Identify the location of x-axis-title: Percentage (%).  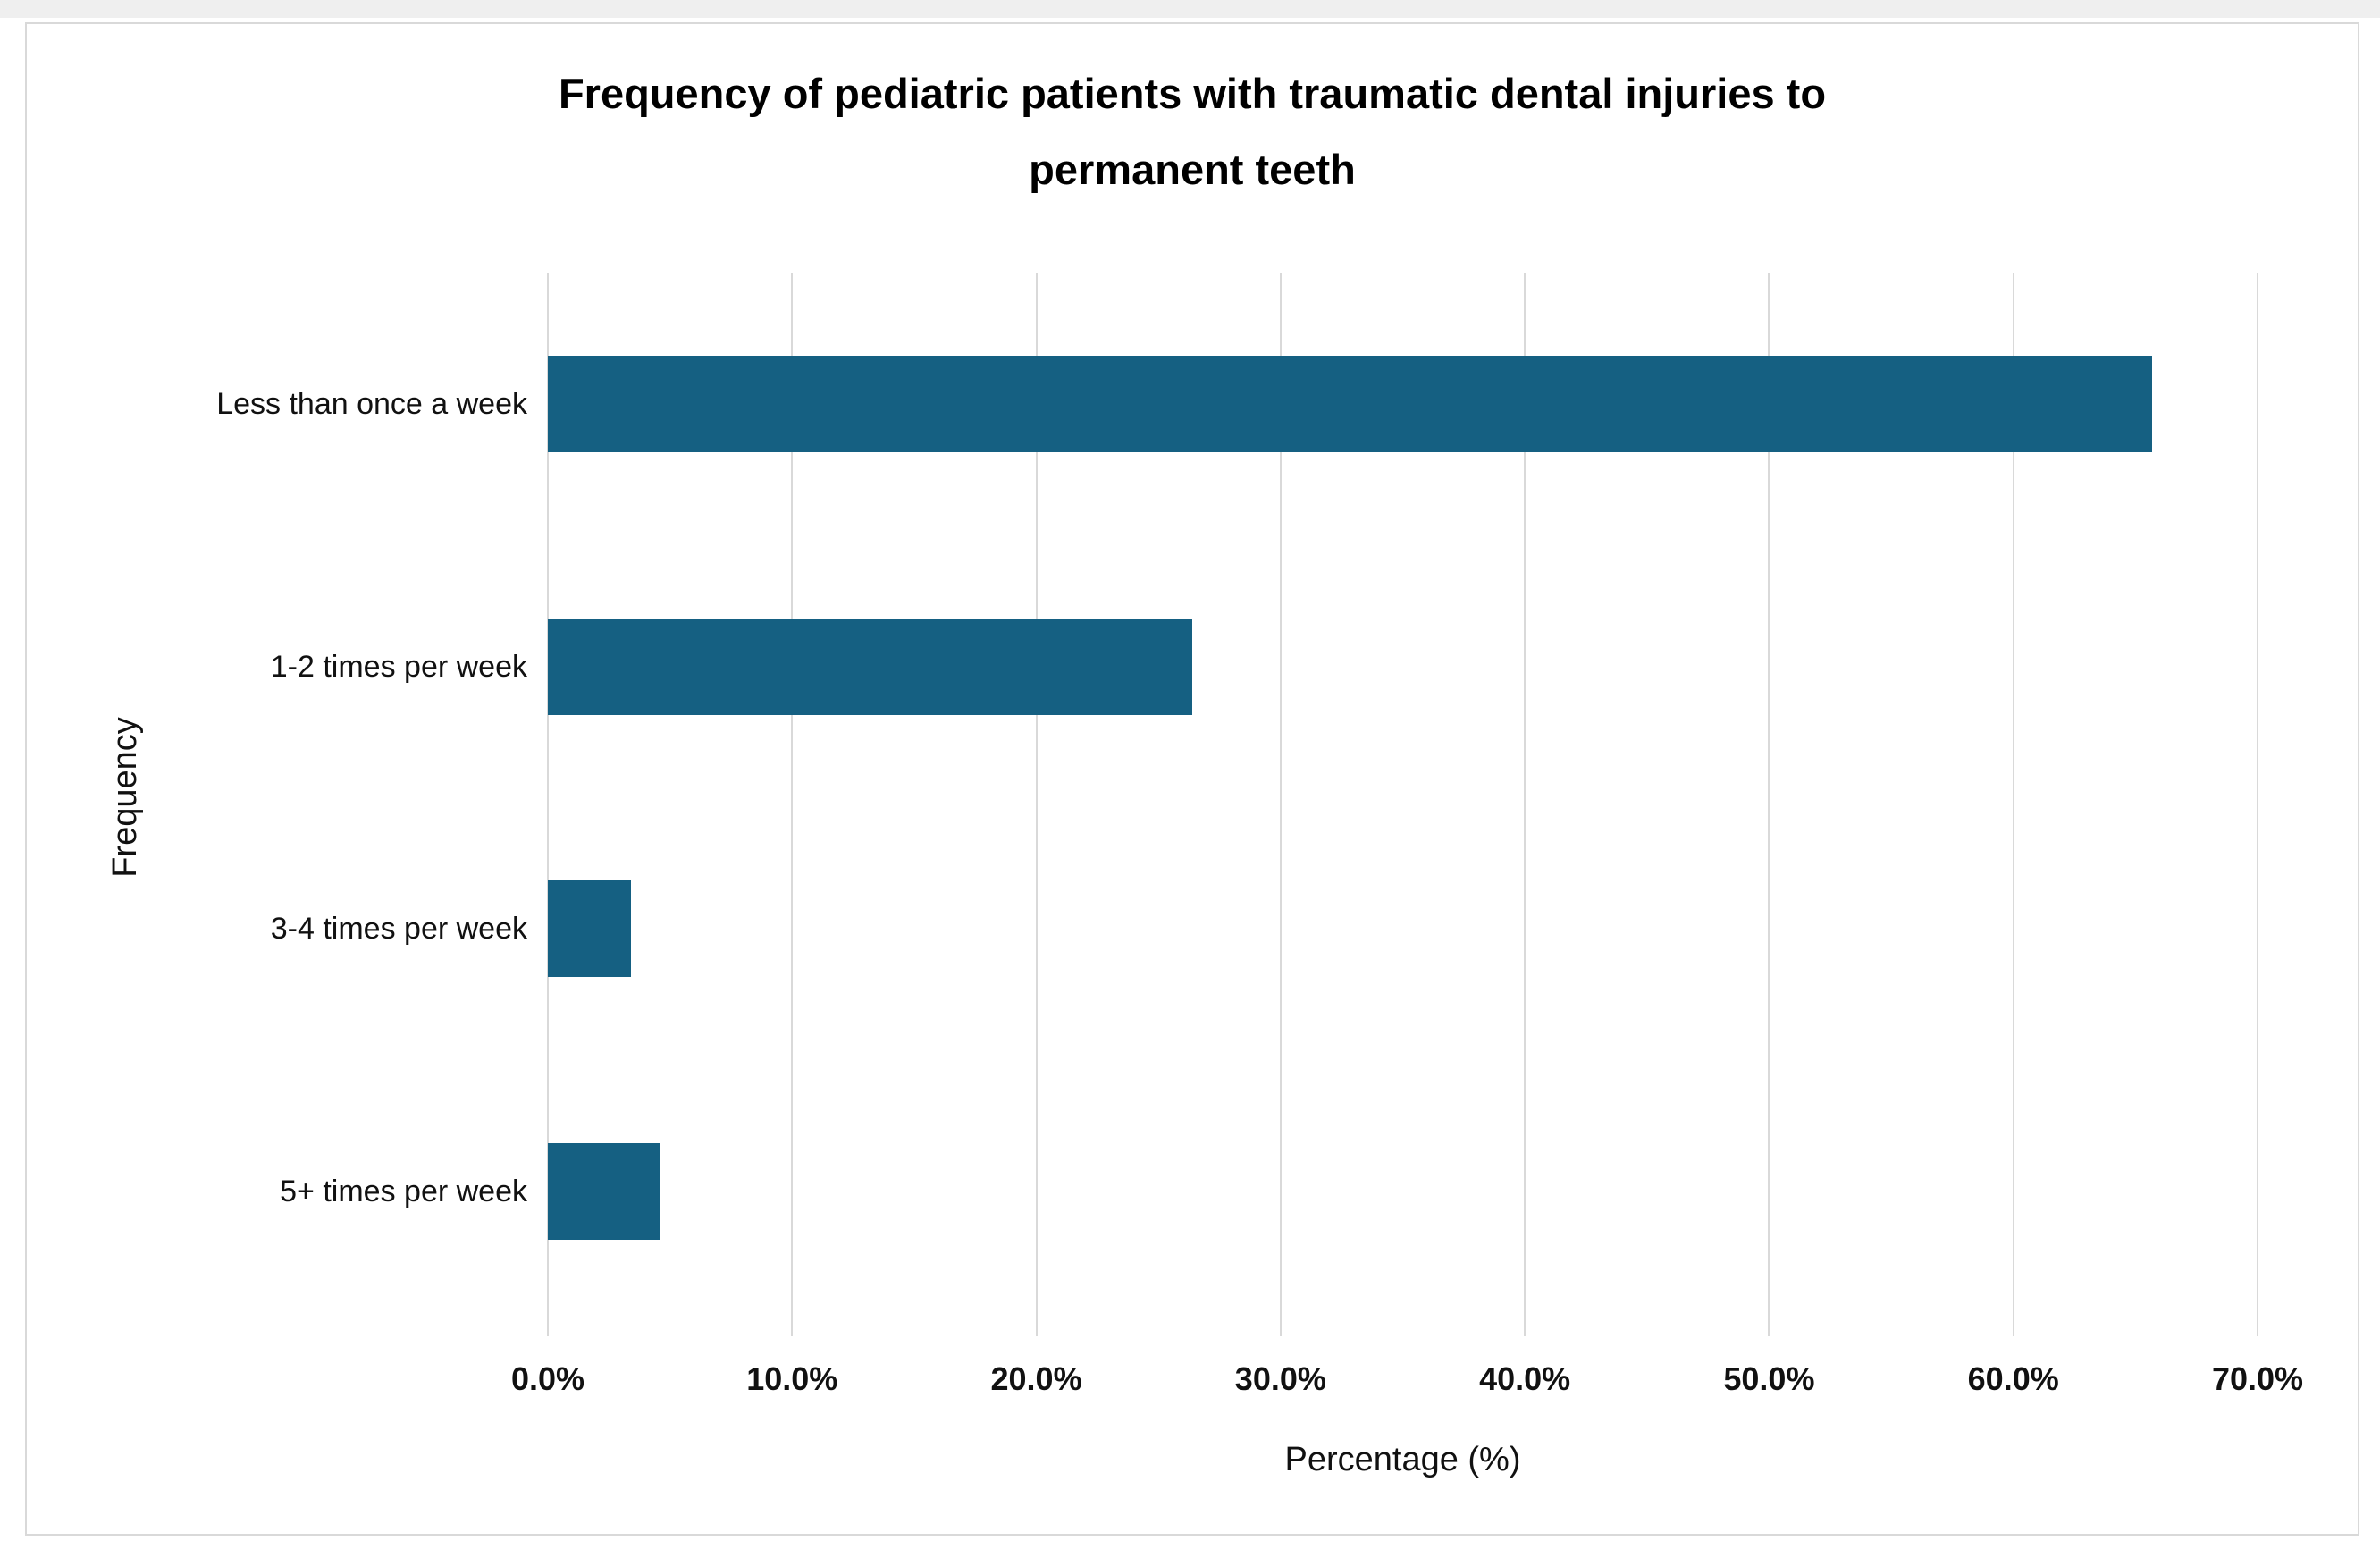
(1402, 1459).